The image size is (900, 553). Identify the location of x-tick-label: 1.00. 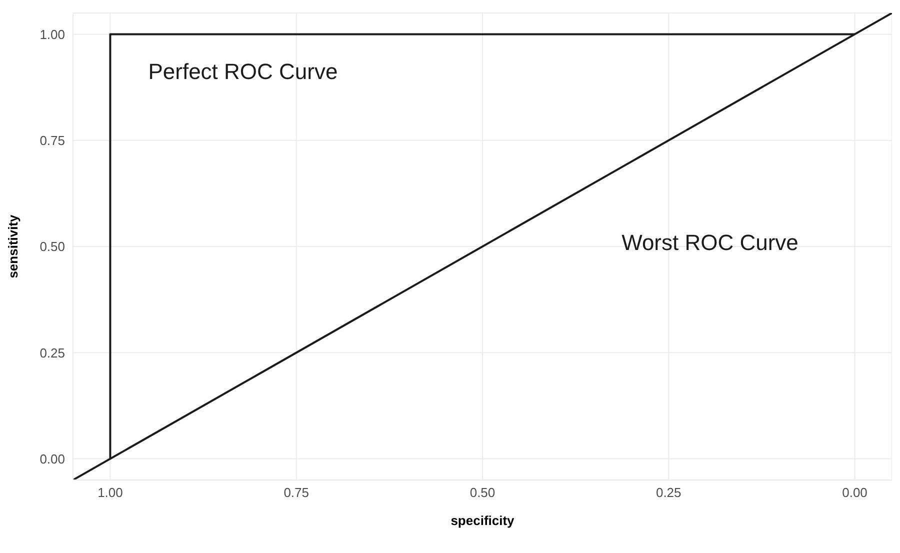
(110, 492).